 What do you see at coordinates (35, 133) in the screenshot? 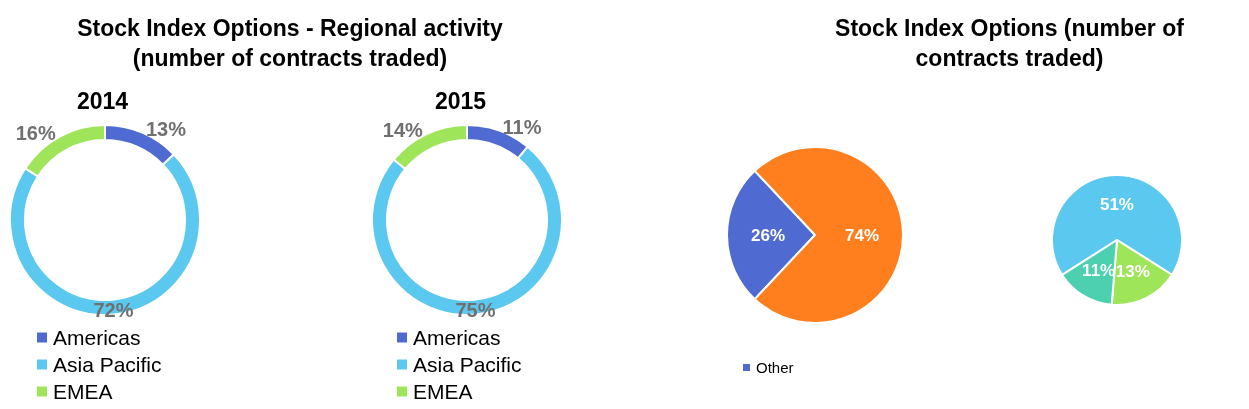
I see `data-label: 16%` at bounding box center [35, 133].